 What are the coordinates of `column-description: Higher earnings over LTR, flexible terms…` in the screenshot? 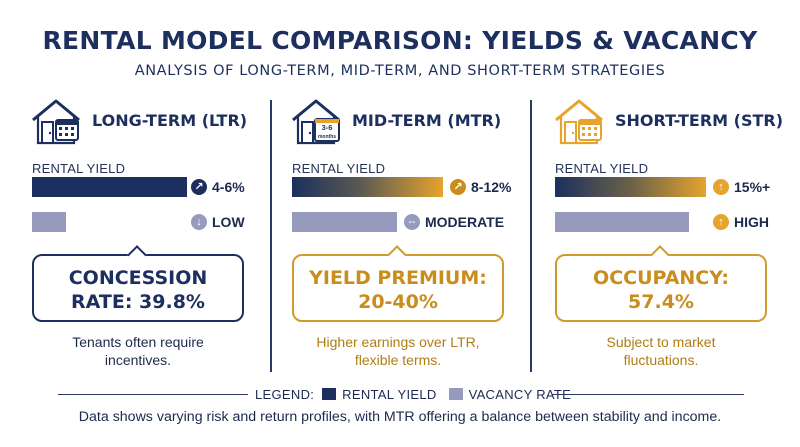 It's located at (398, 351).